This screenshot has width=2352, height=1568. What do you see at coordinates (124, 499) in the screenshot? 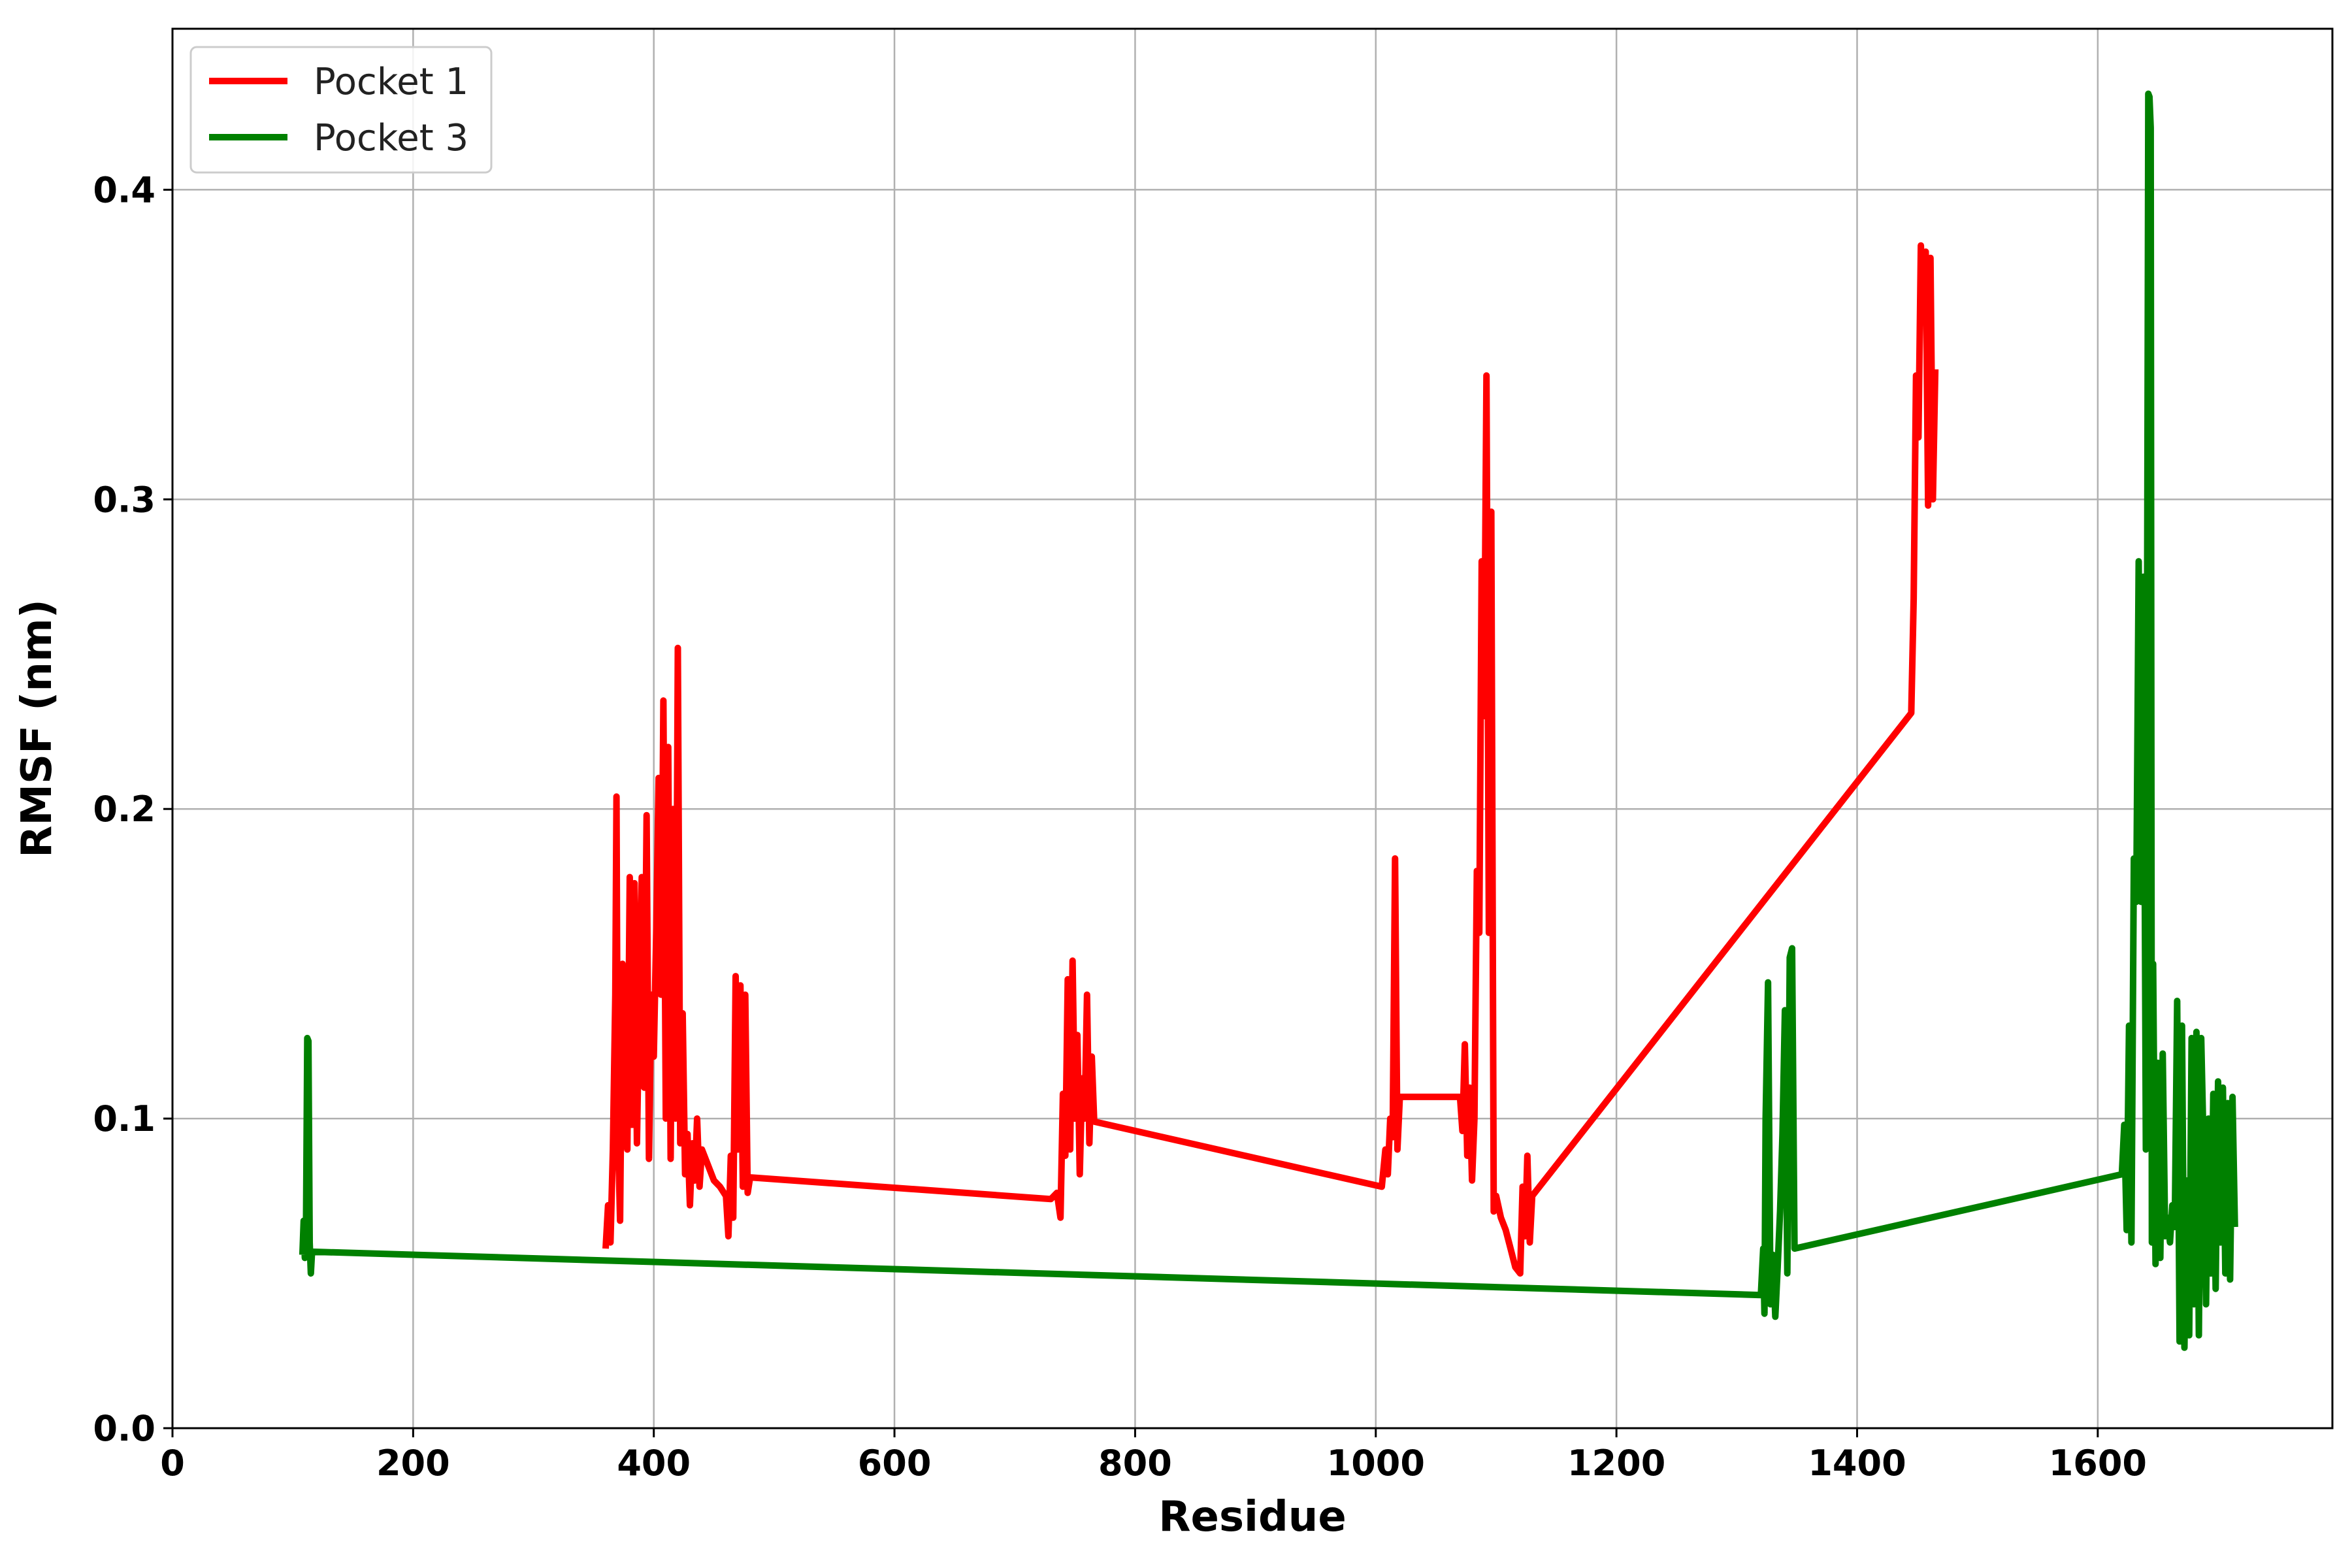
I see `y-tick-label: 0.3` at bounding box center [124, 499].